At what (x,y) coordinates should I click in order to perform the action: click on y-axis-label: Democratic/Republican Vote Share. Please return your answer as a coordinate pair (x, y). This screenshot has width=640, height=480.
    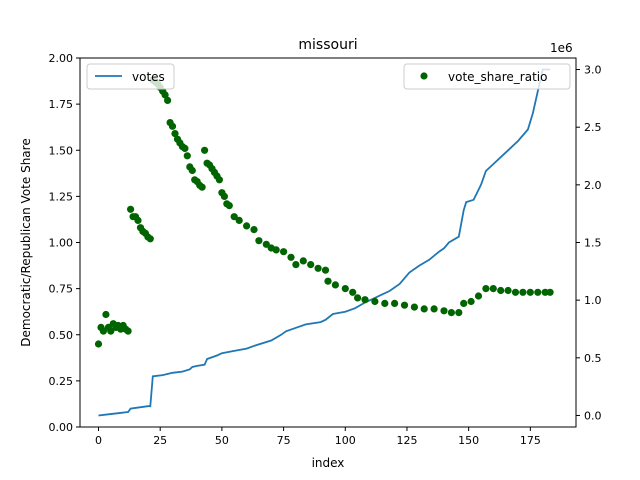
    Looking at the image, I should click on (26, 242).